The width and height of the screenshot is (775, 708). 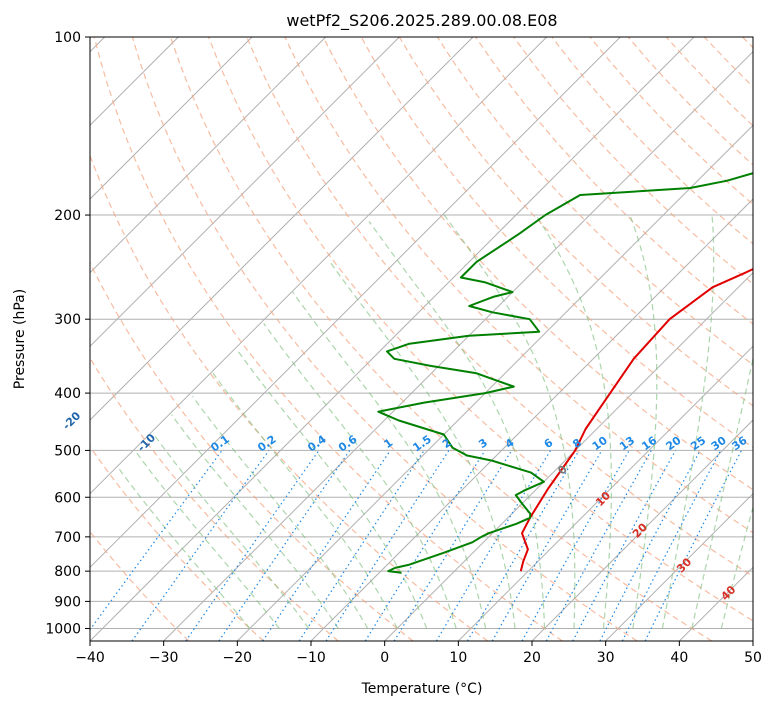 What do you see at coordinates (63, 629) in the screenshot?
I see `y-tick-label: 1000` at bounding box center [63, 629].